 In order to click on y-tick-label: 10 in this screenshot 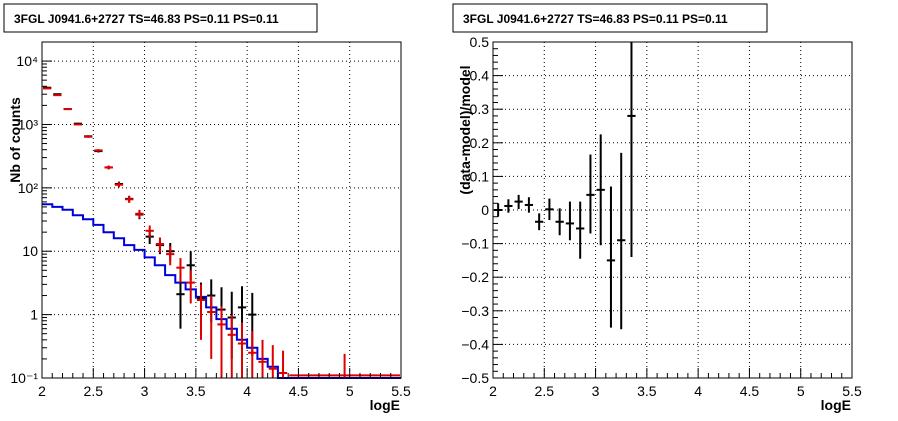, I will do `click(30, 251)`.